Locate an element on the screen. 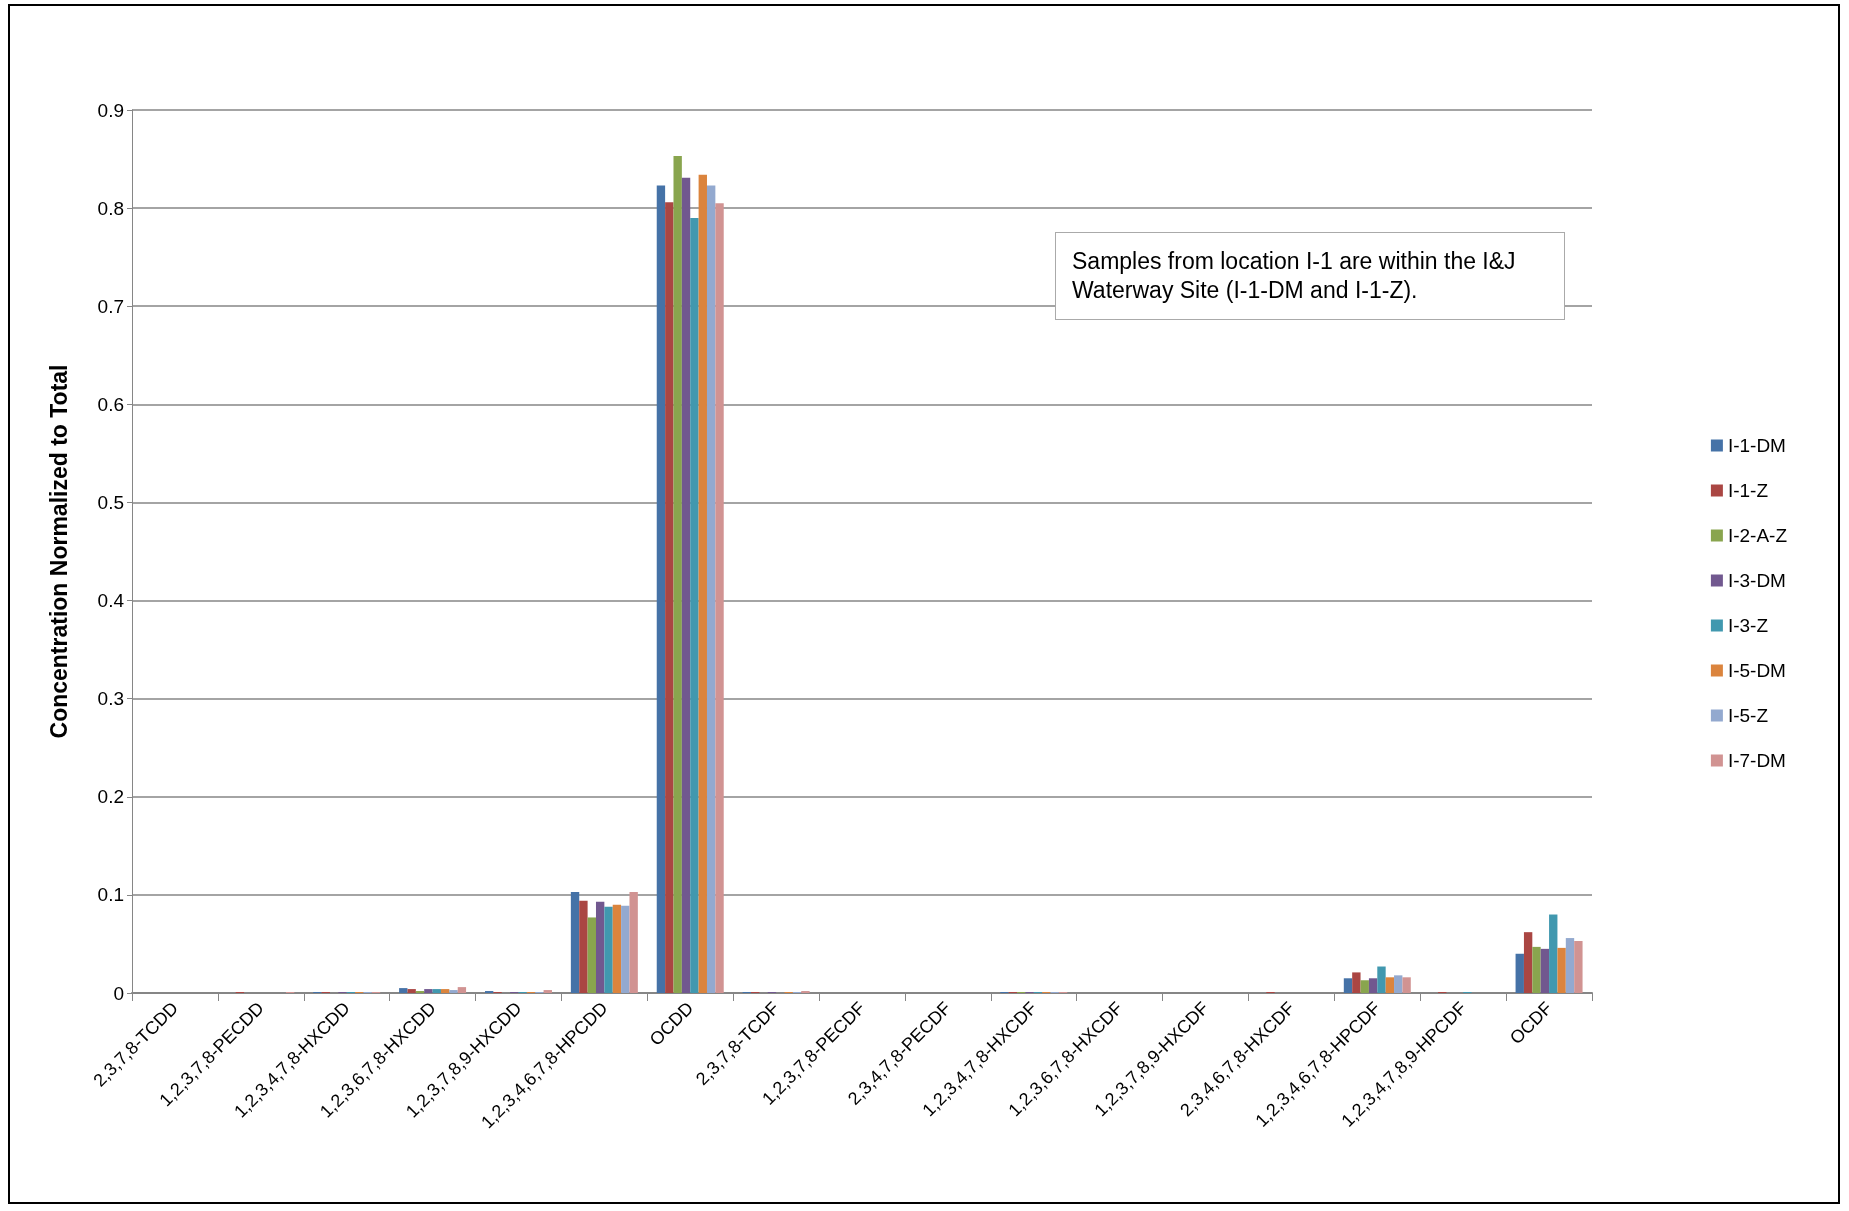 The width and height of the screenshot is (1849, 1211). legend-label: I-3-DM is located at coordinates (1756, 580).